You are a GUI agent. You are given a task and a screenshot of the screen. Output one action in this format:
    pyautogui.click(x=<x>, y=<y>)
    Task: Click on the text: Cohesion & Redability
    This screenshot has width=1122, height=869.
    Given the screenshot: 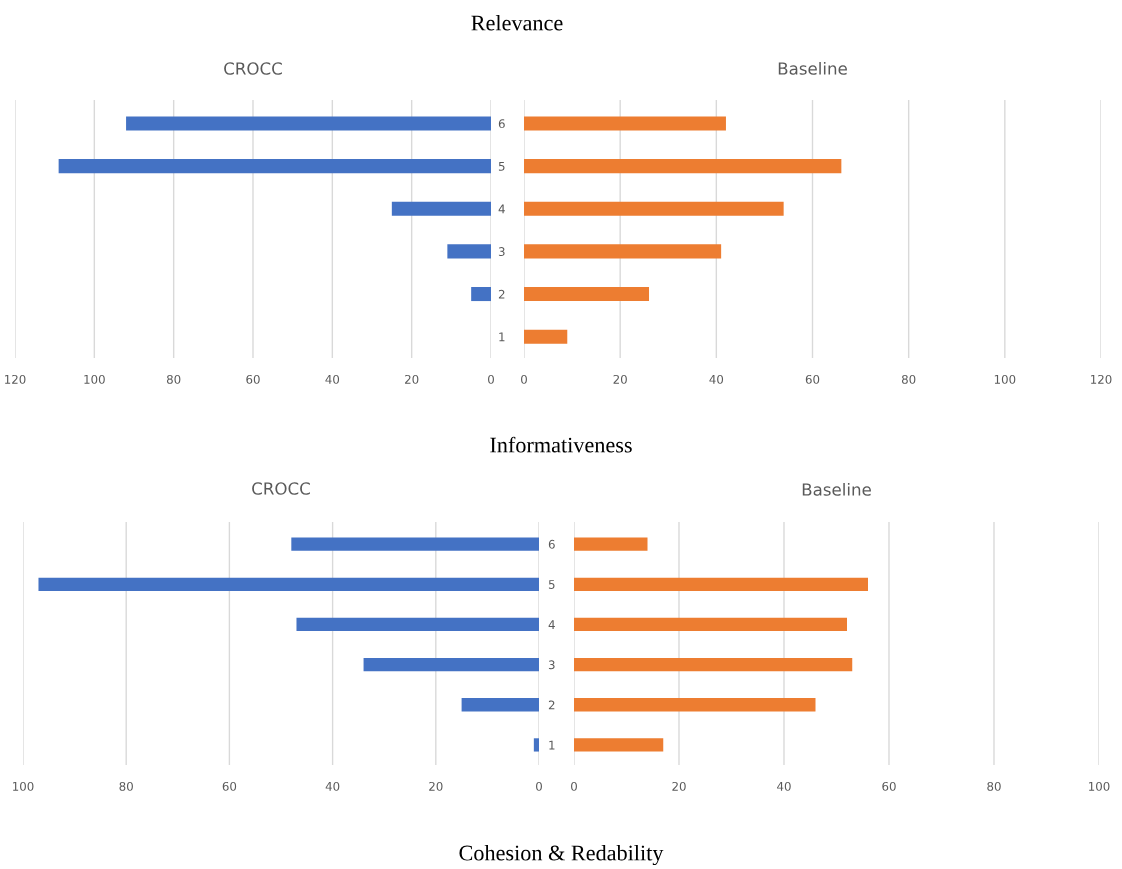 What is the action you would take?
    pyautogui.click(x=561, y=855)
    